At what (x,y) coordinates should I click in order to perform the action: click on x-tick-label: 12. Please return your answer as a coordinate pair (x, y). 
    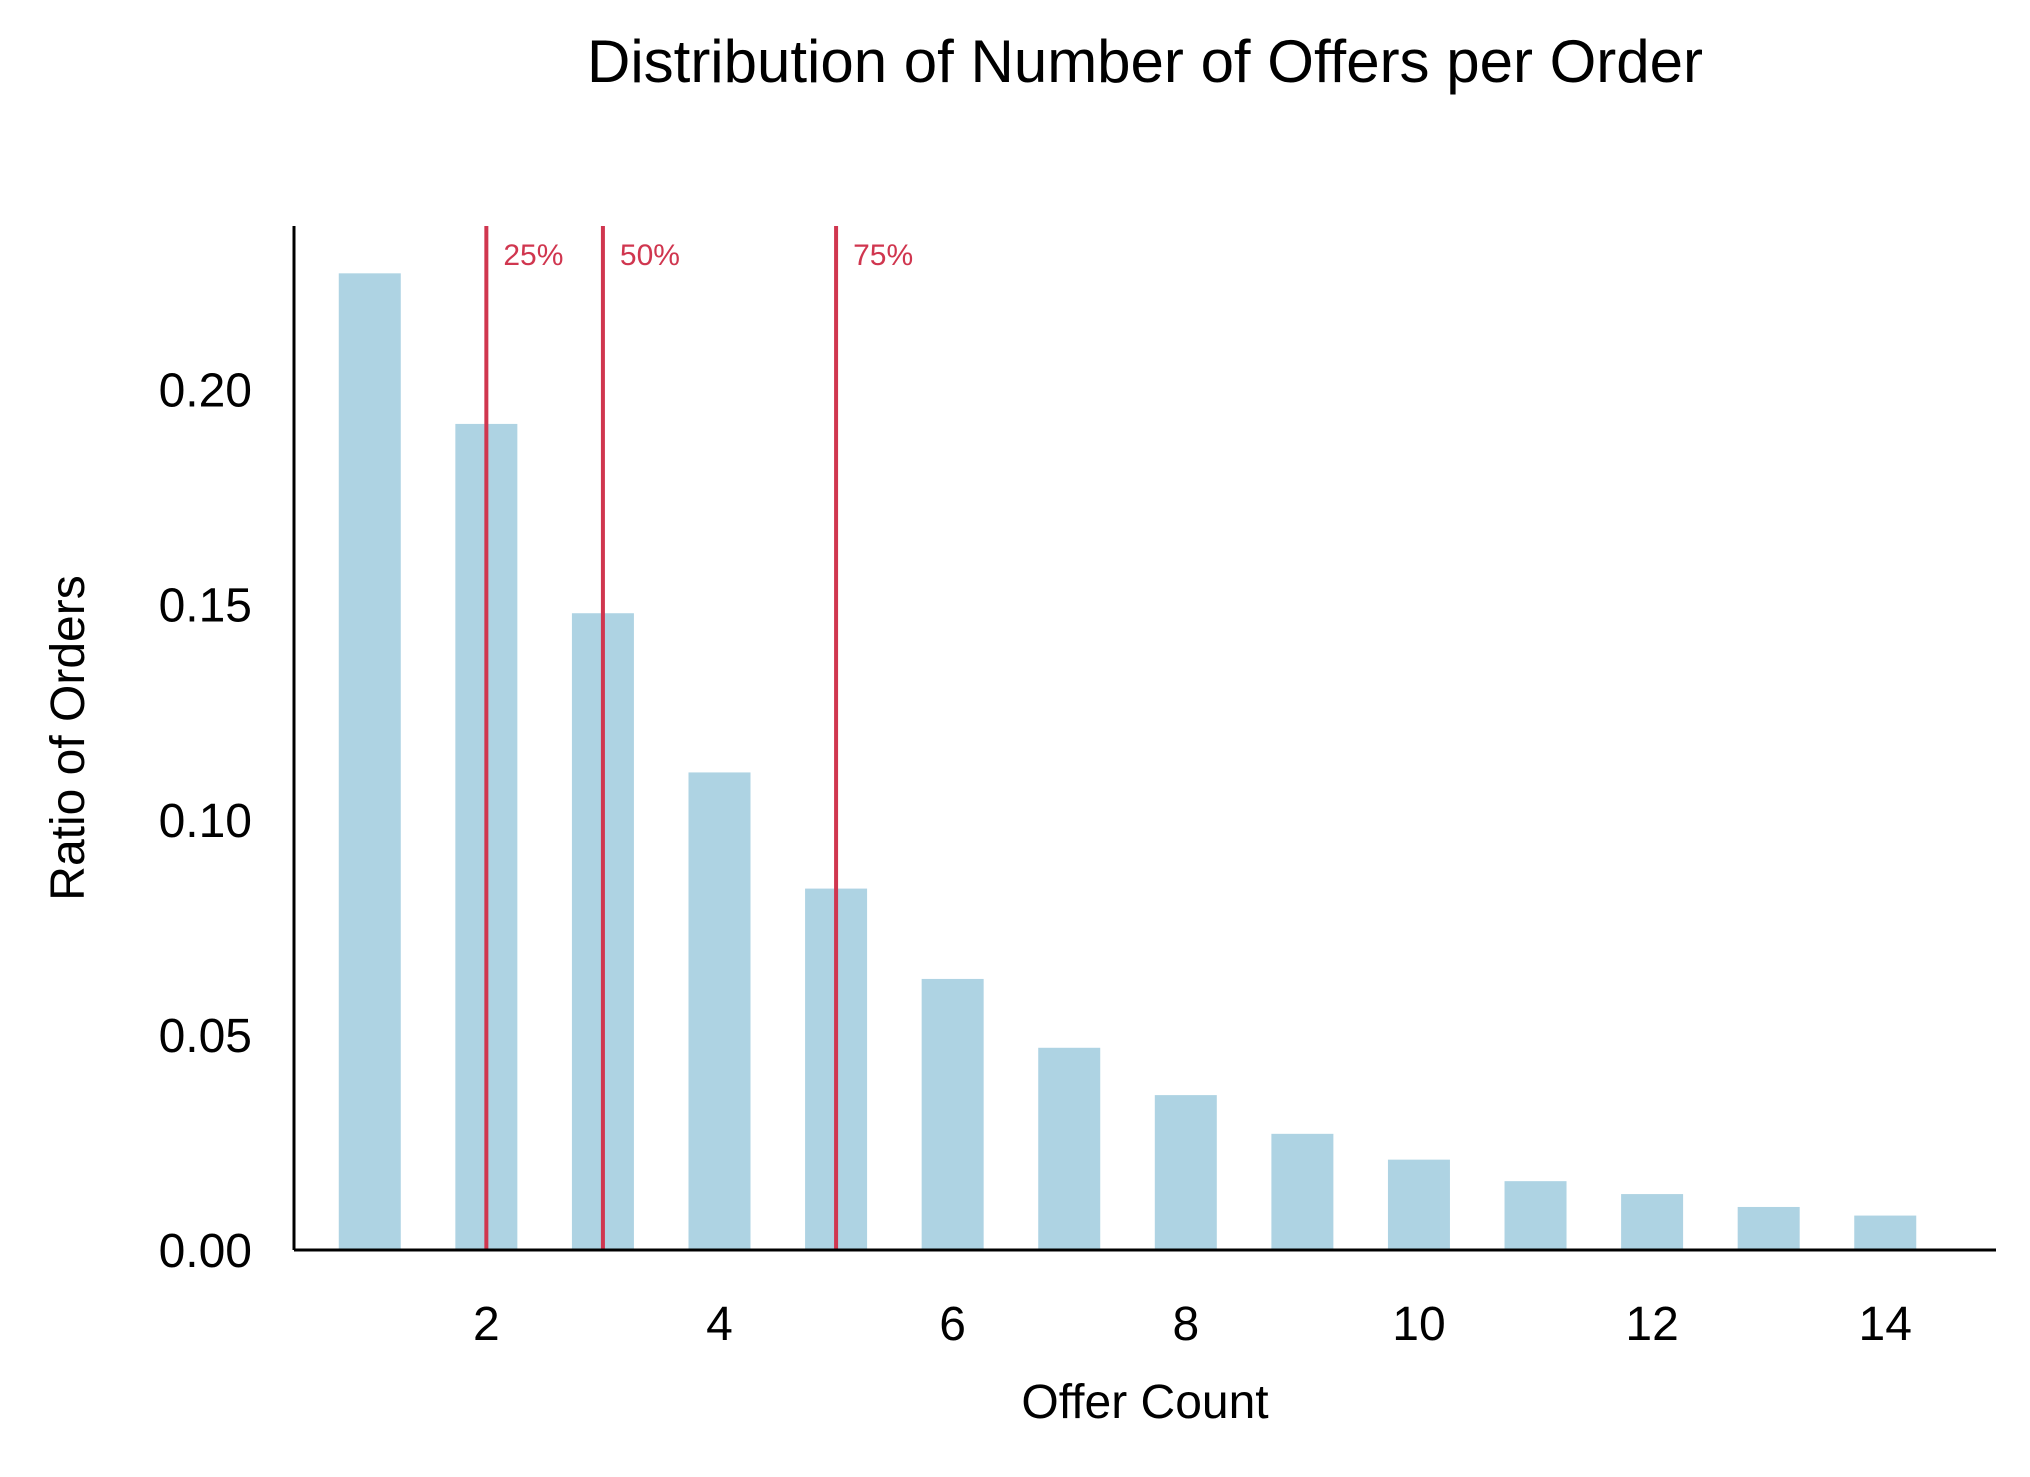
    Looking at the image, I should click on (1651, 1324).